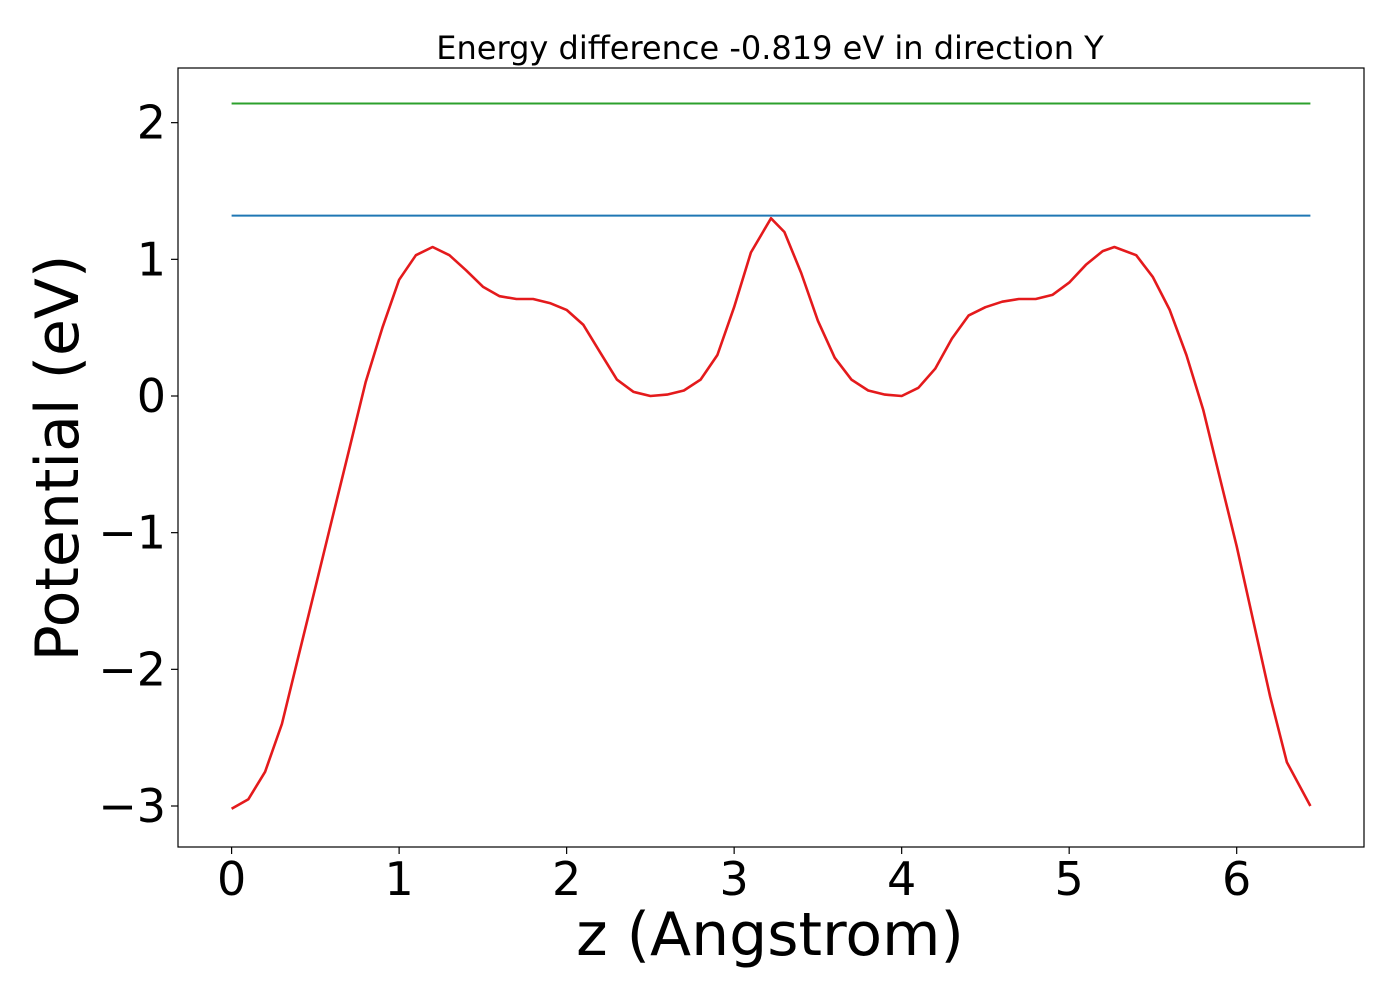 The height and width of the screenshot is (1000, 1400). Describe the element at coordinates (151, 123) in the screenshot. I see `y-tick-label: 2` at that location.